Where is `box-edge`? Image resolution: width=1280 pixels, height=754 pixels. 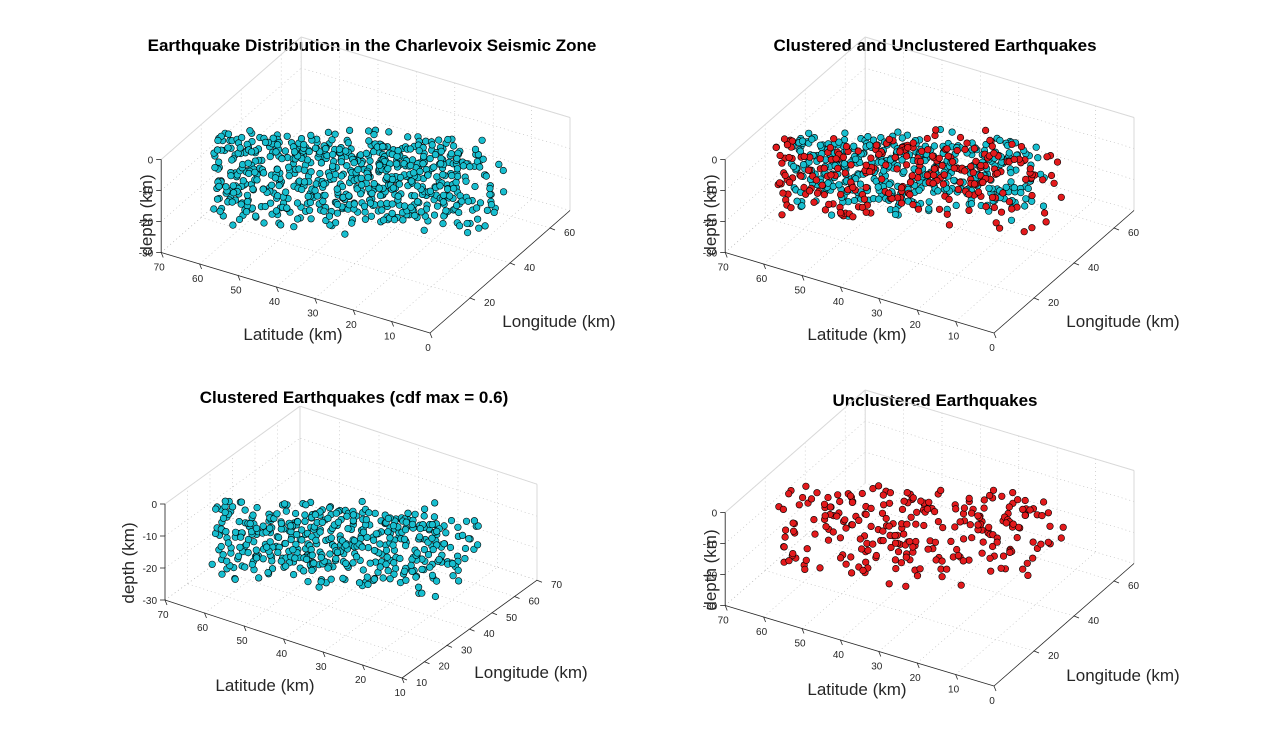 box-edge is located at coordinates (795, 451).